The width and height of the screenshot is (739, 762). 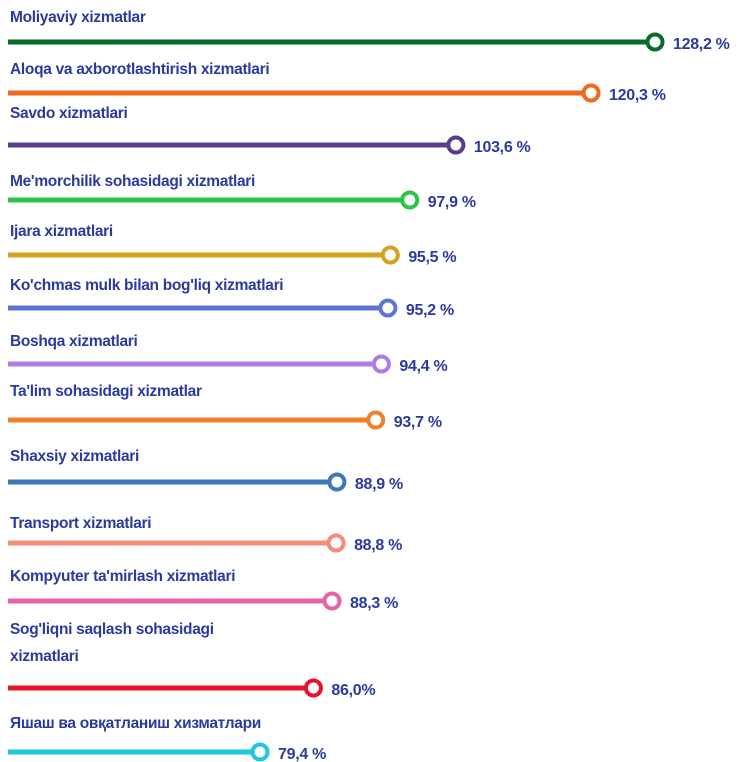 What do you see at coordinates (637, 95) in the screenshot?
I see `value-label: 120,3 %` at bounding box center [637, 95].